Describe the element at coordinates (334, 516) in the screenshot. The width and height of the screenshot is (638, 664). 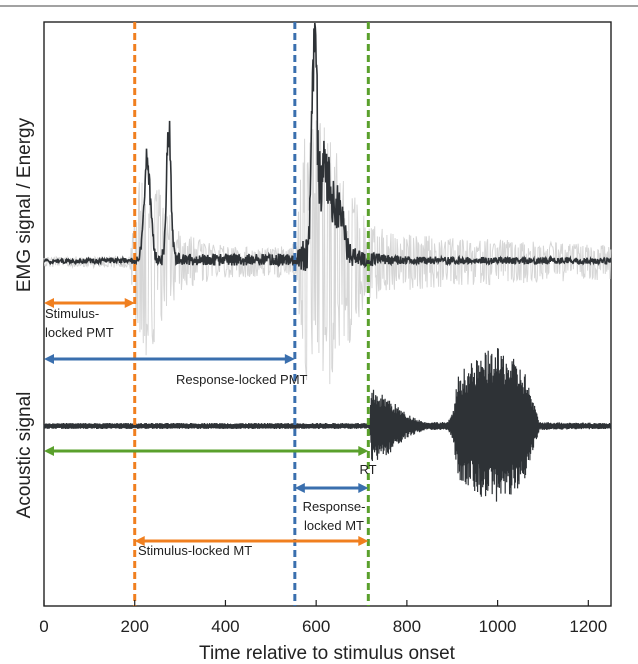
I see `label-response-locked-mt: Response-locked MT` at that location.